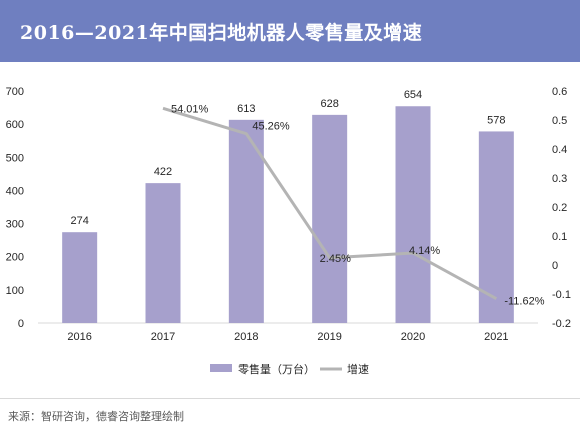  Describe the element at coordinates (524, 302) in the screenshot. I see `growth-data-label: -11.62%` at that location.